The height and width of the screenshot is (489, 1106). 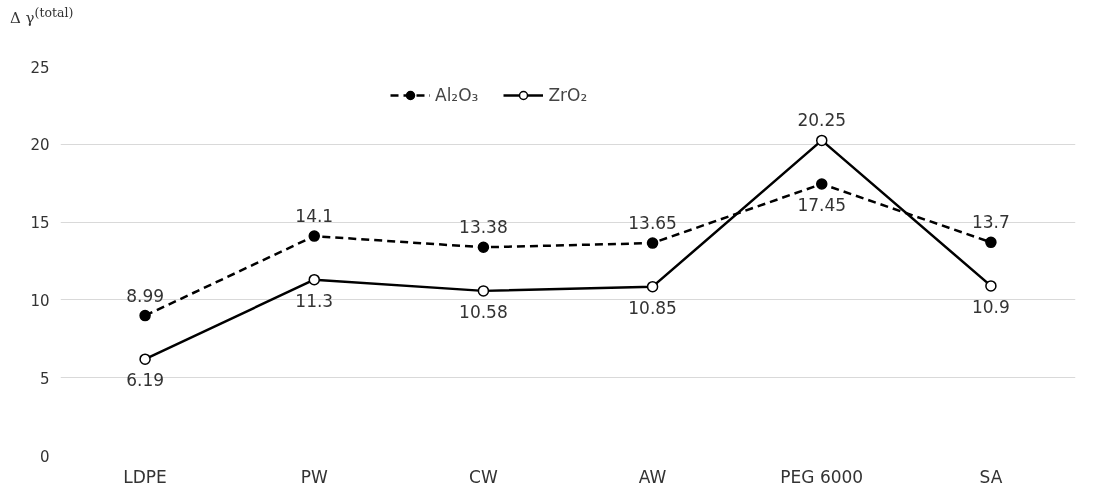 What do you see at coordinates (40, 300) in the screenshot?
I see `y-tick-label: 10` at bounding box center [40, 300].